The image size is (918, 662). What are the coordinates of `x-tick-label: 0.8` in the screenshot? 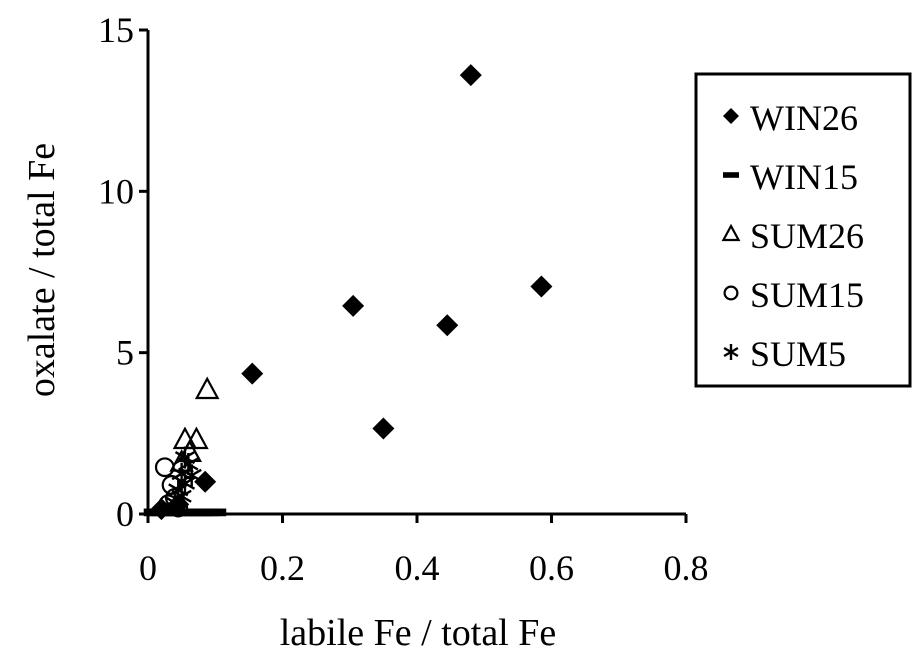 It's located at (686, 568).